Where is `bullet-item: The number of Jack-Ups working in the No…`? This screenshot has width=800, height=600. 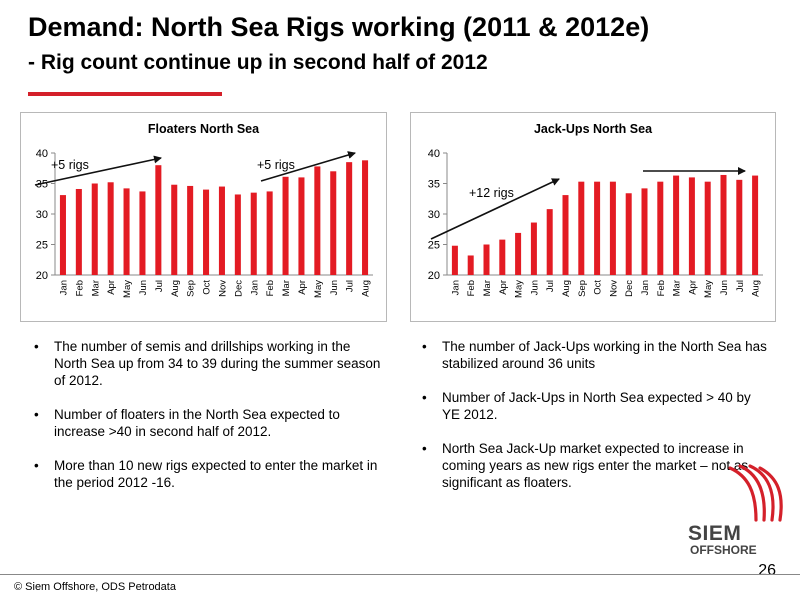
bullet-item: The number of Jack-Ups working in the No… is located at coordinates (595, 355).